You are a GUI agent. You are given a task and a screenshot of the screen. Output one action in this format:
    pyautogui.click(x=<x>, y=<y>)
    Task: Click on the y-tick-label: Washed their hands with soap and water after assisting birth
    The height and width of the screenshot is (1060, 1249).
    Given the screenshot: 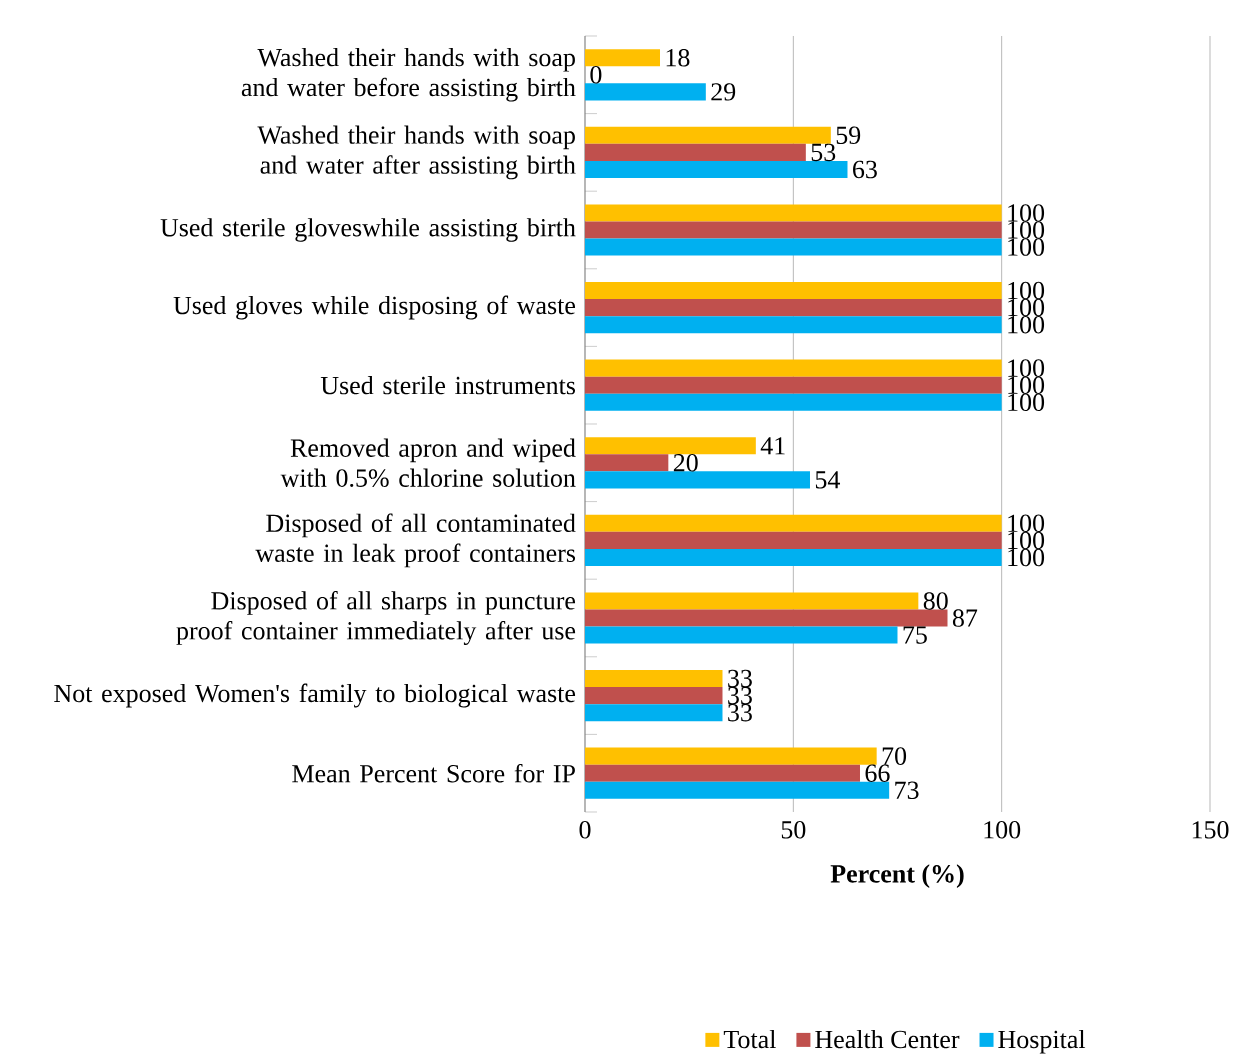 What is the action you would take?
    pyautogui.click(x=416, y=152)
    